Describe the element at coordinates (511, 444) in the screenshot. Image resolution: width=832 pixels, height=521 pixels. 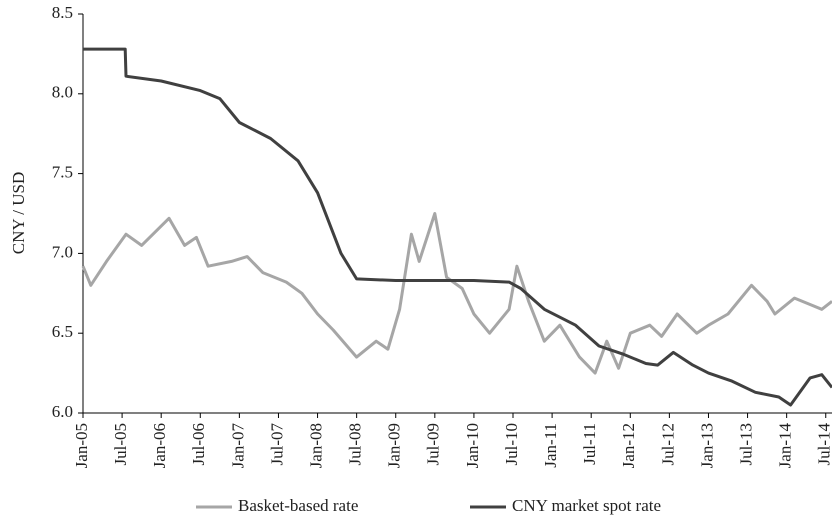
I see `x-tick-label: Jul-10` at that location.